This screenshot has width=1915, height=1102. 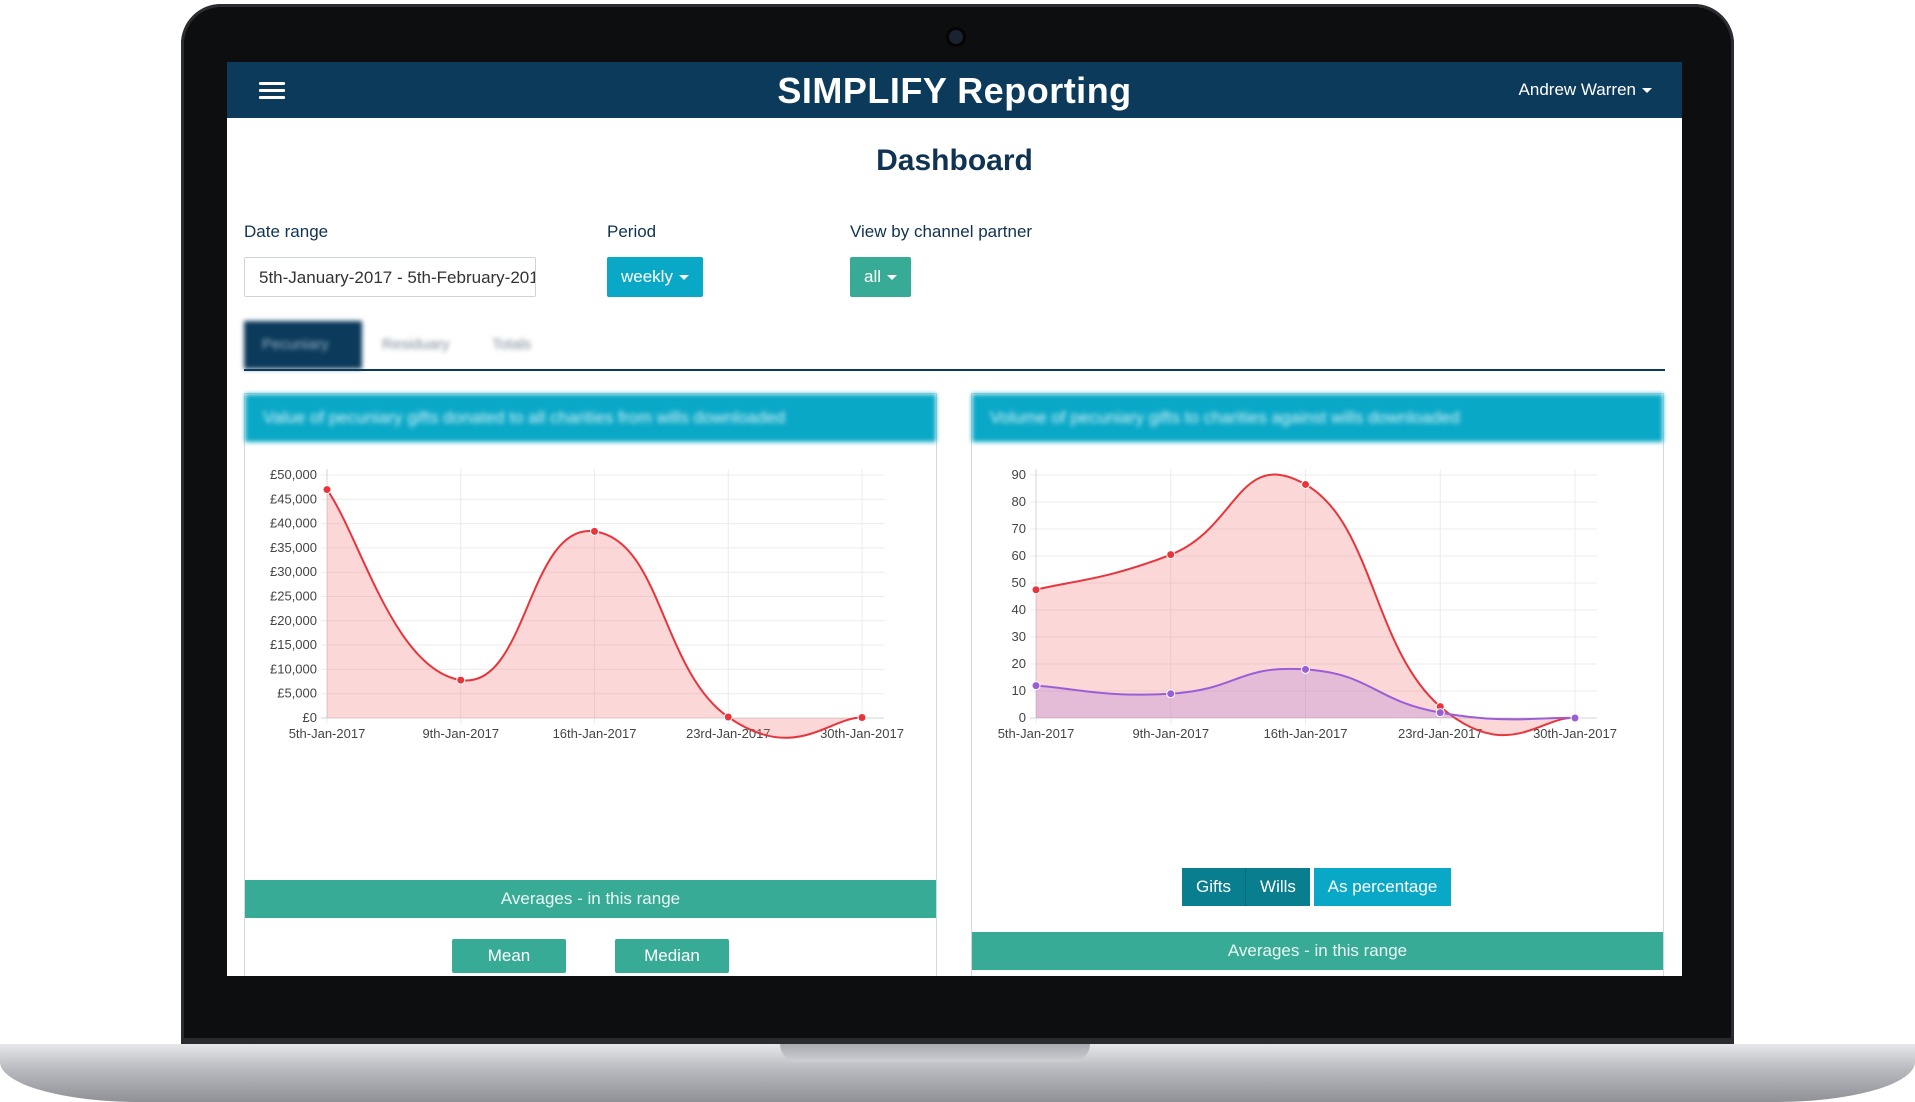 What do you see at coordinates (632, 231) in the screenshot?
I see `period-label: Period` at bounding box center [632, 231].